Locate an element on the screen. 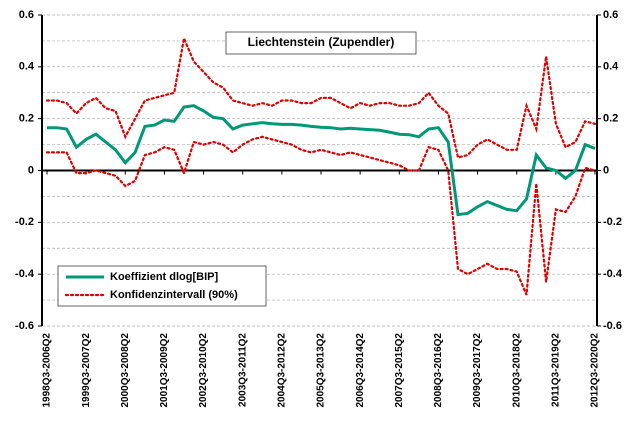 The width and height of the screenshot is (638, 421). x-tick-label: 1999Q3-2007Q2 is located at coordinates (86, 370).